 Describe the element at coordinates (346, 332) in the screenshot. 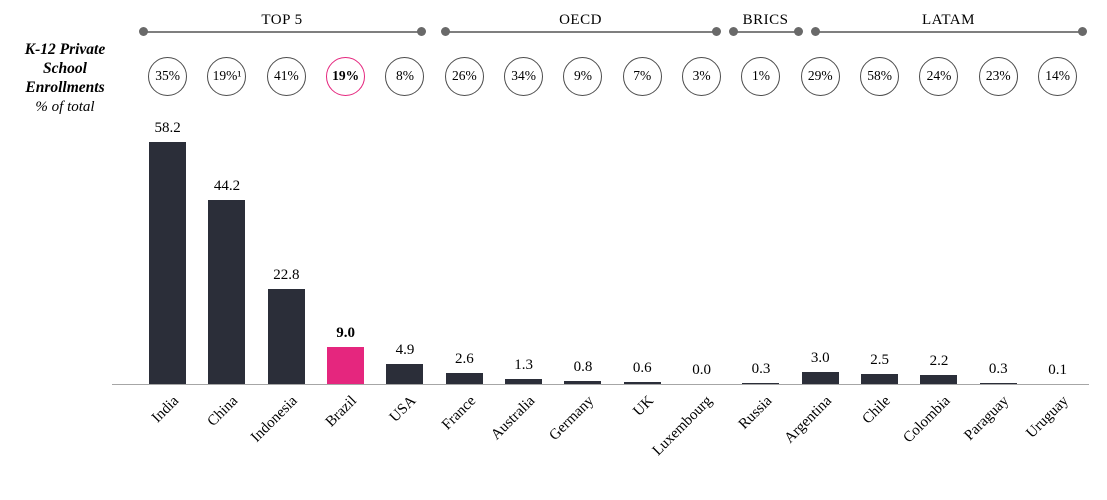

I see `value-label: 9.0` at that location.